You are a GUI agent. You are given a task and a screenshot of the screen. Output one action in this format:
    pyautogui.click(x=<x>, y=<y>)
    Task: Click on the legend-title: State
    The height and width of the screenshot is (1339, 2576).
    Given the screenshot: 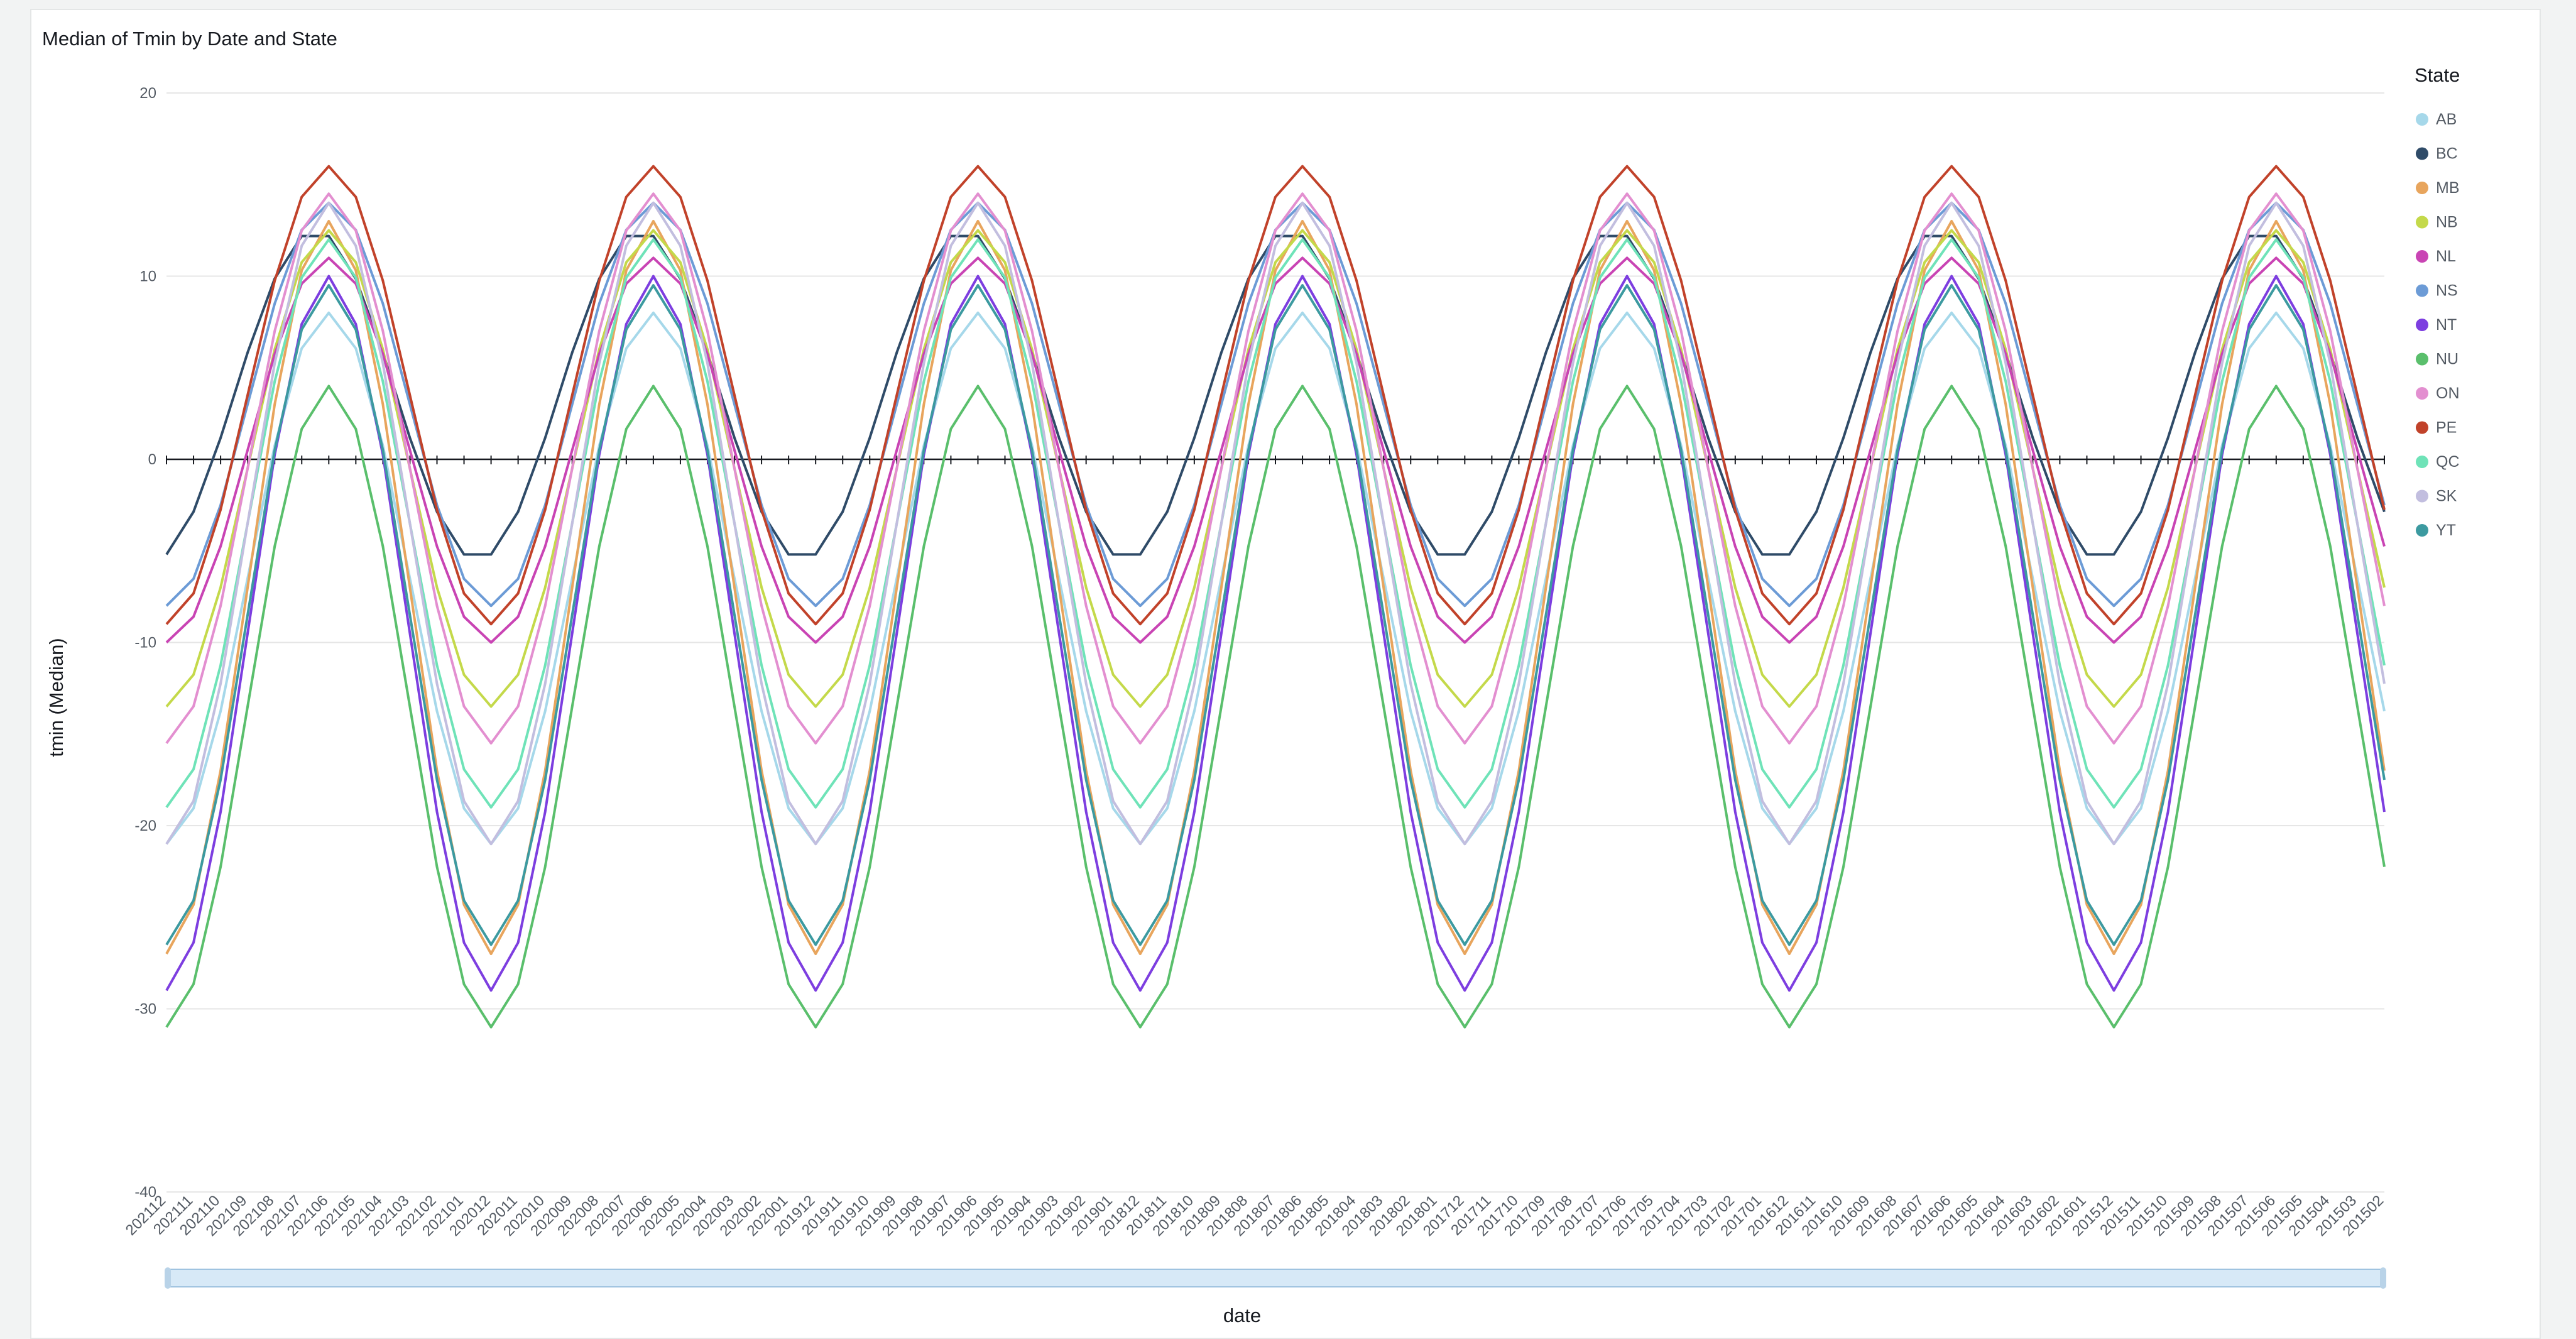 What is the action you would take?
    pyautogui.click(x=2437, y=75)
    